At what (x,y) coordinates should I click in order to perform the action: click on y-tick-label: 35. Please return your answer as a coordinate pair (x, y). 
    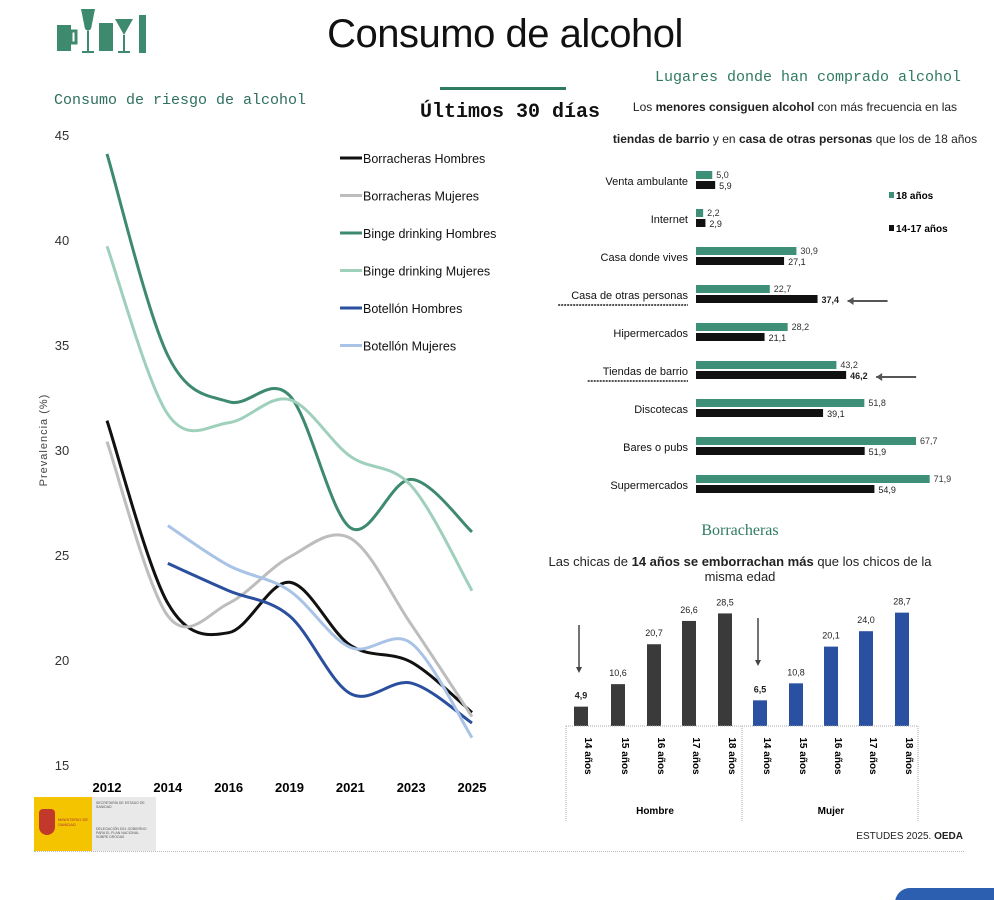
    Looking at the image, I should click on (62, 345).